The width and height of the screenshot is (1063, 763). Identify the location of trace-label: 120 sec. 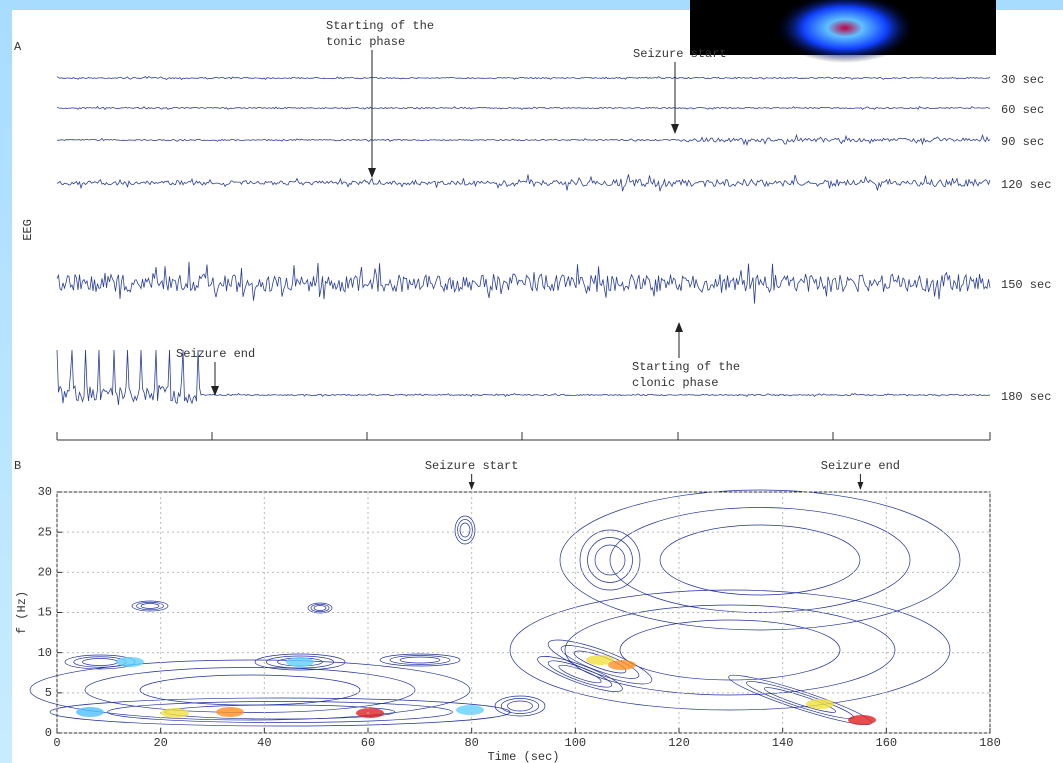
(1026, 185).